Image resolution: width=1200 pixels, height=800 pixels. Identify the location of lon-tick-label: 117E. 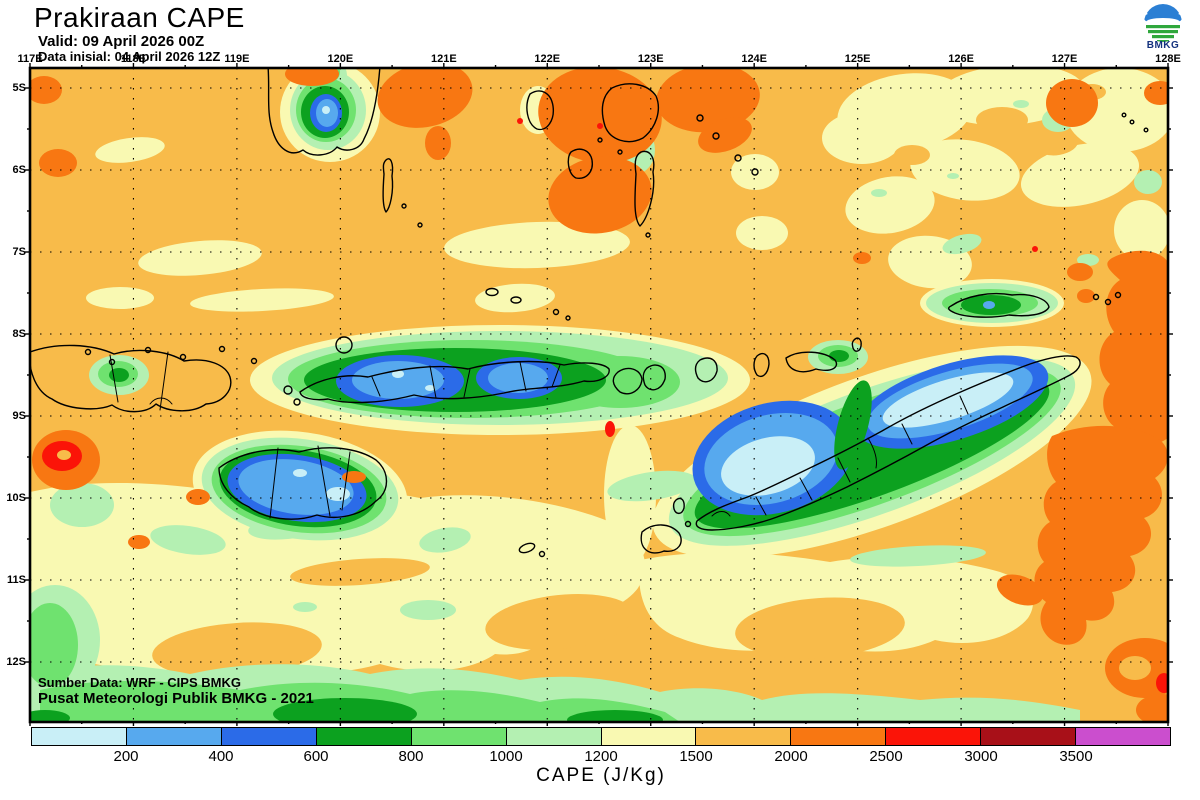
(30, 59).